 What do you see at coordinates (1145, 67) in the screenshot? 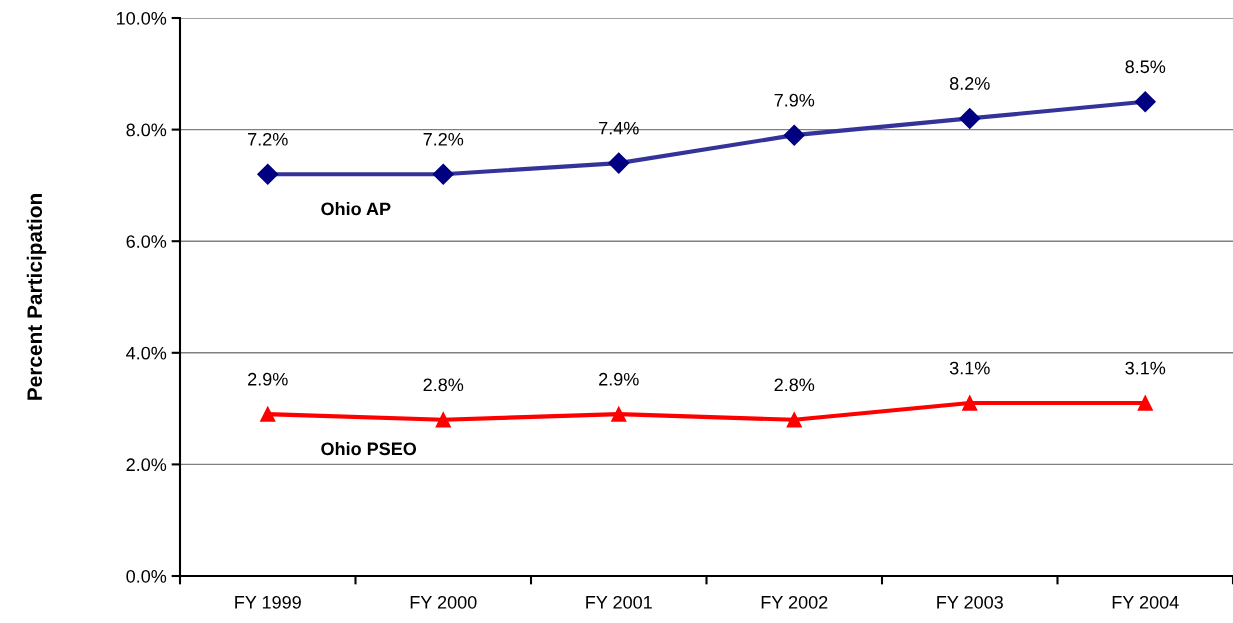
I see `data-label: 8.5%` at bounding box center [1145, 67].